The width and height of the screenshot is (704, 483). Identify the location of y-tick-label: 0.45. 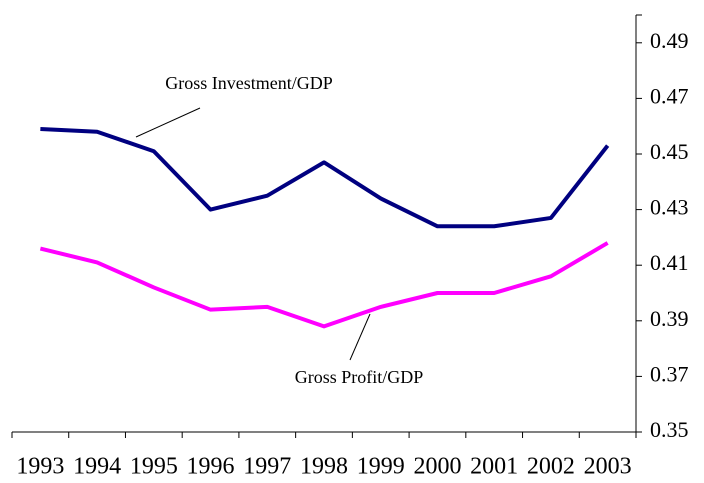
(669, 151).